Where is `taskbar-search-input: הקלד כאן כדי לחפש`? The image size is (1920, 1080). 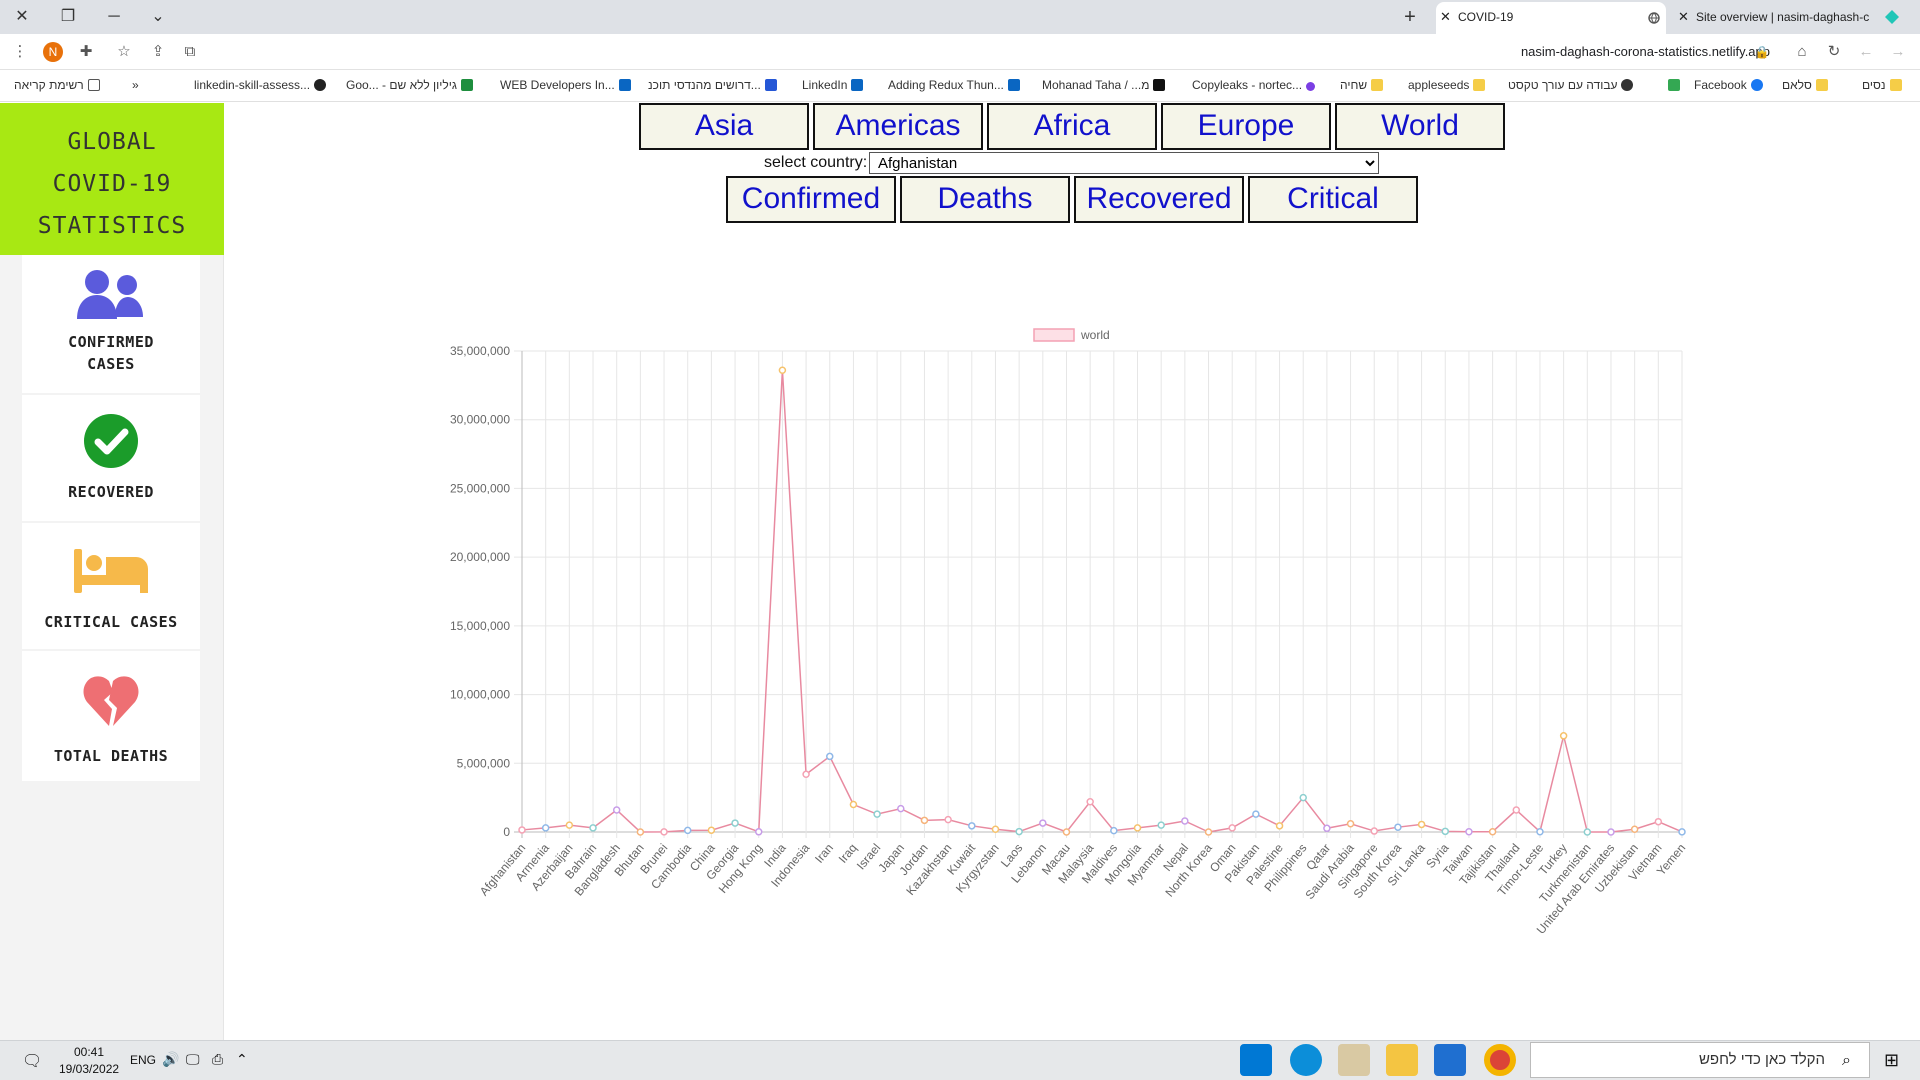 taskbar-search-input: הקלד כאן כדי לחפש is located at coordinates (1700, 1060).